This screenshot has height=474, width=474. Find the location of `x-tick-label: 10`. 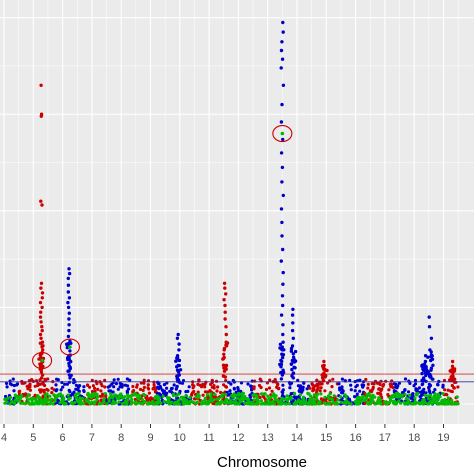

x-tick-label: 10 is located at coordinates (180, 438).